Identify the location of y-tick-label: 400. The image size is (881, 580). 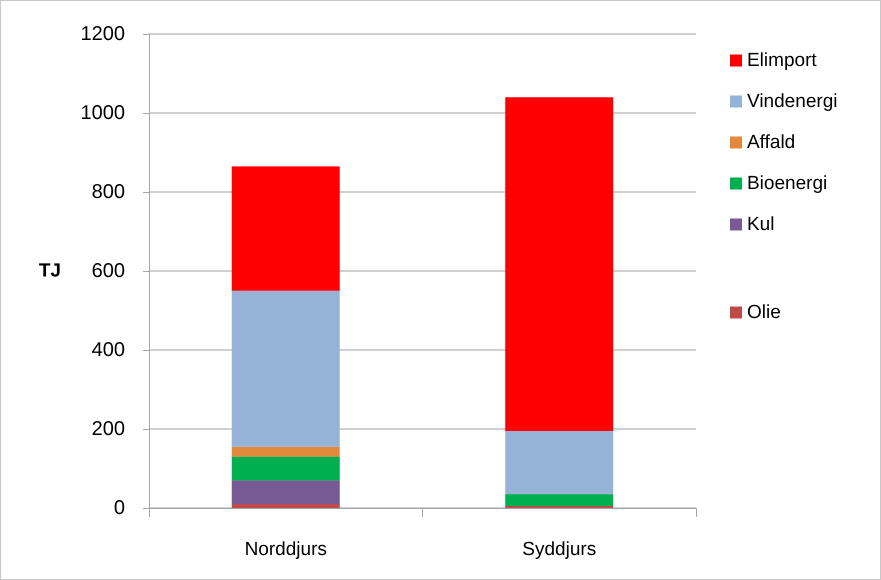
(108, 350).